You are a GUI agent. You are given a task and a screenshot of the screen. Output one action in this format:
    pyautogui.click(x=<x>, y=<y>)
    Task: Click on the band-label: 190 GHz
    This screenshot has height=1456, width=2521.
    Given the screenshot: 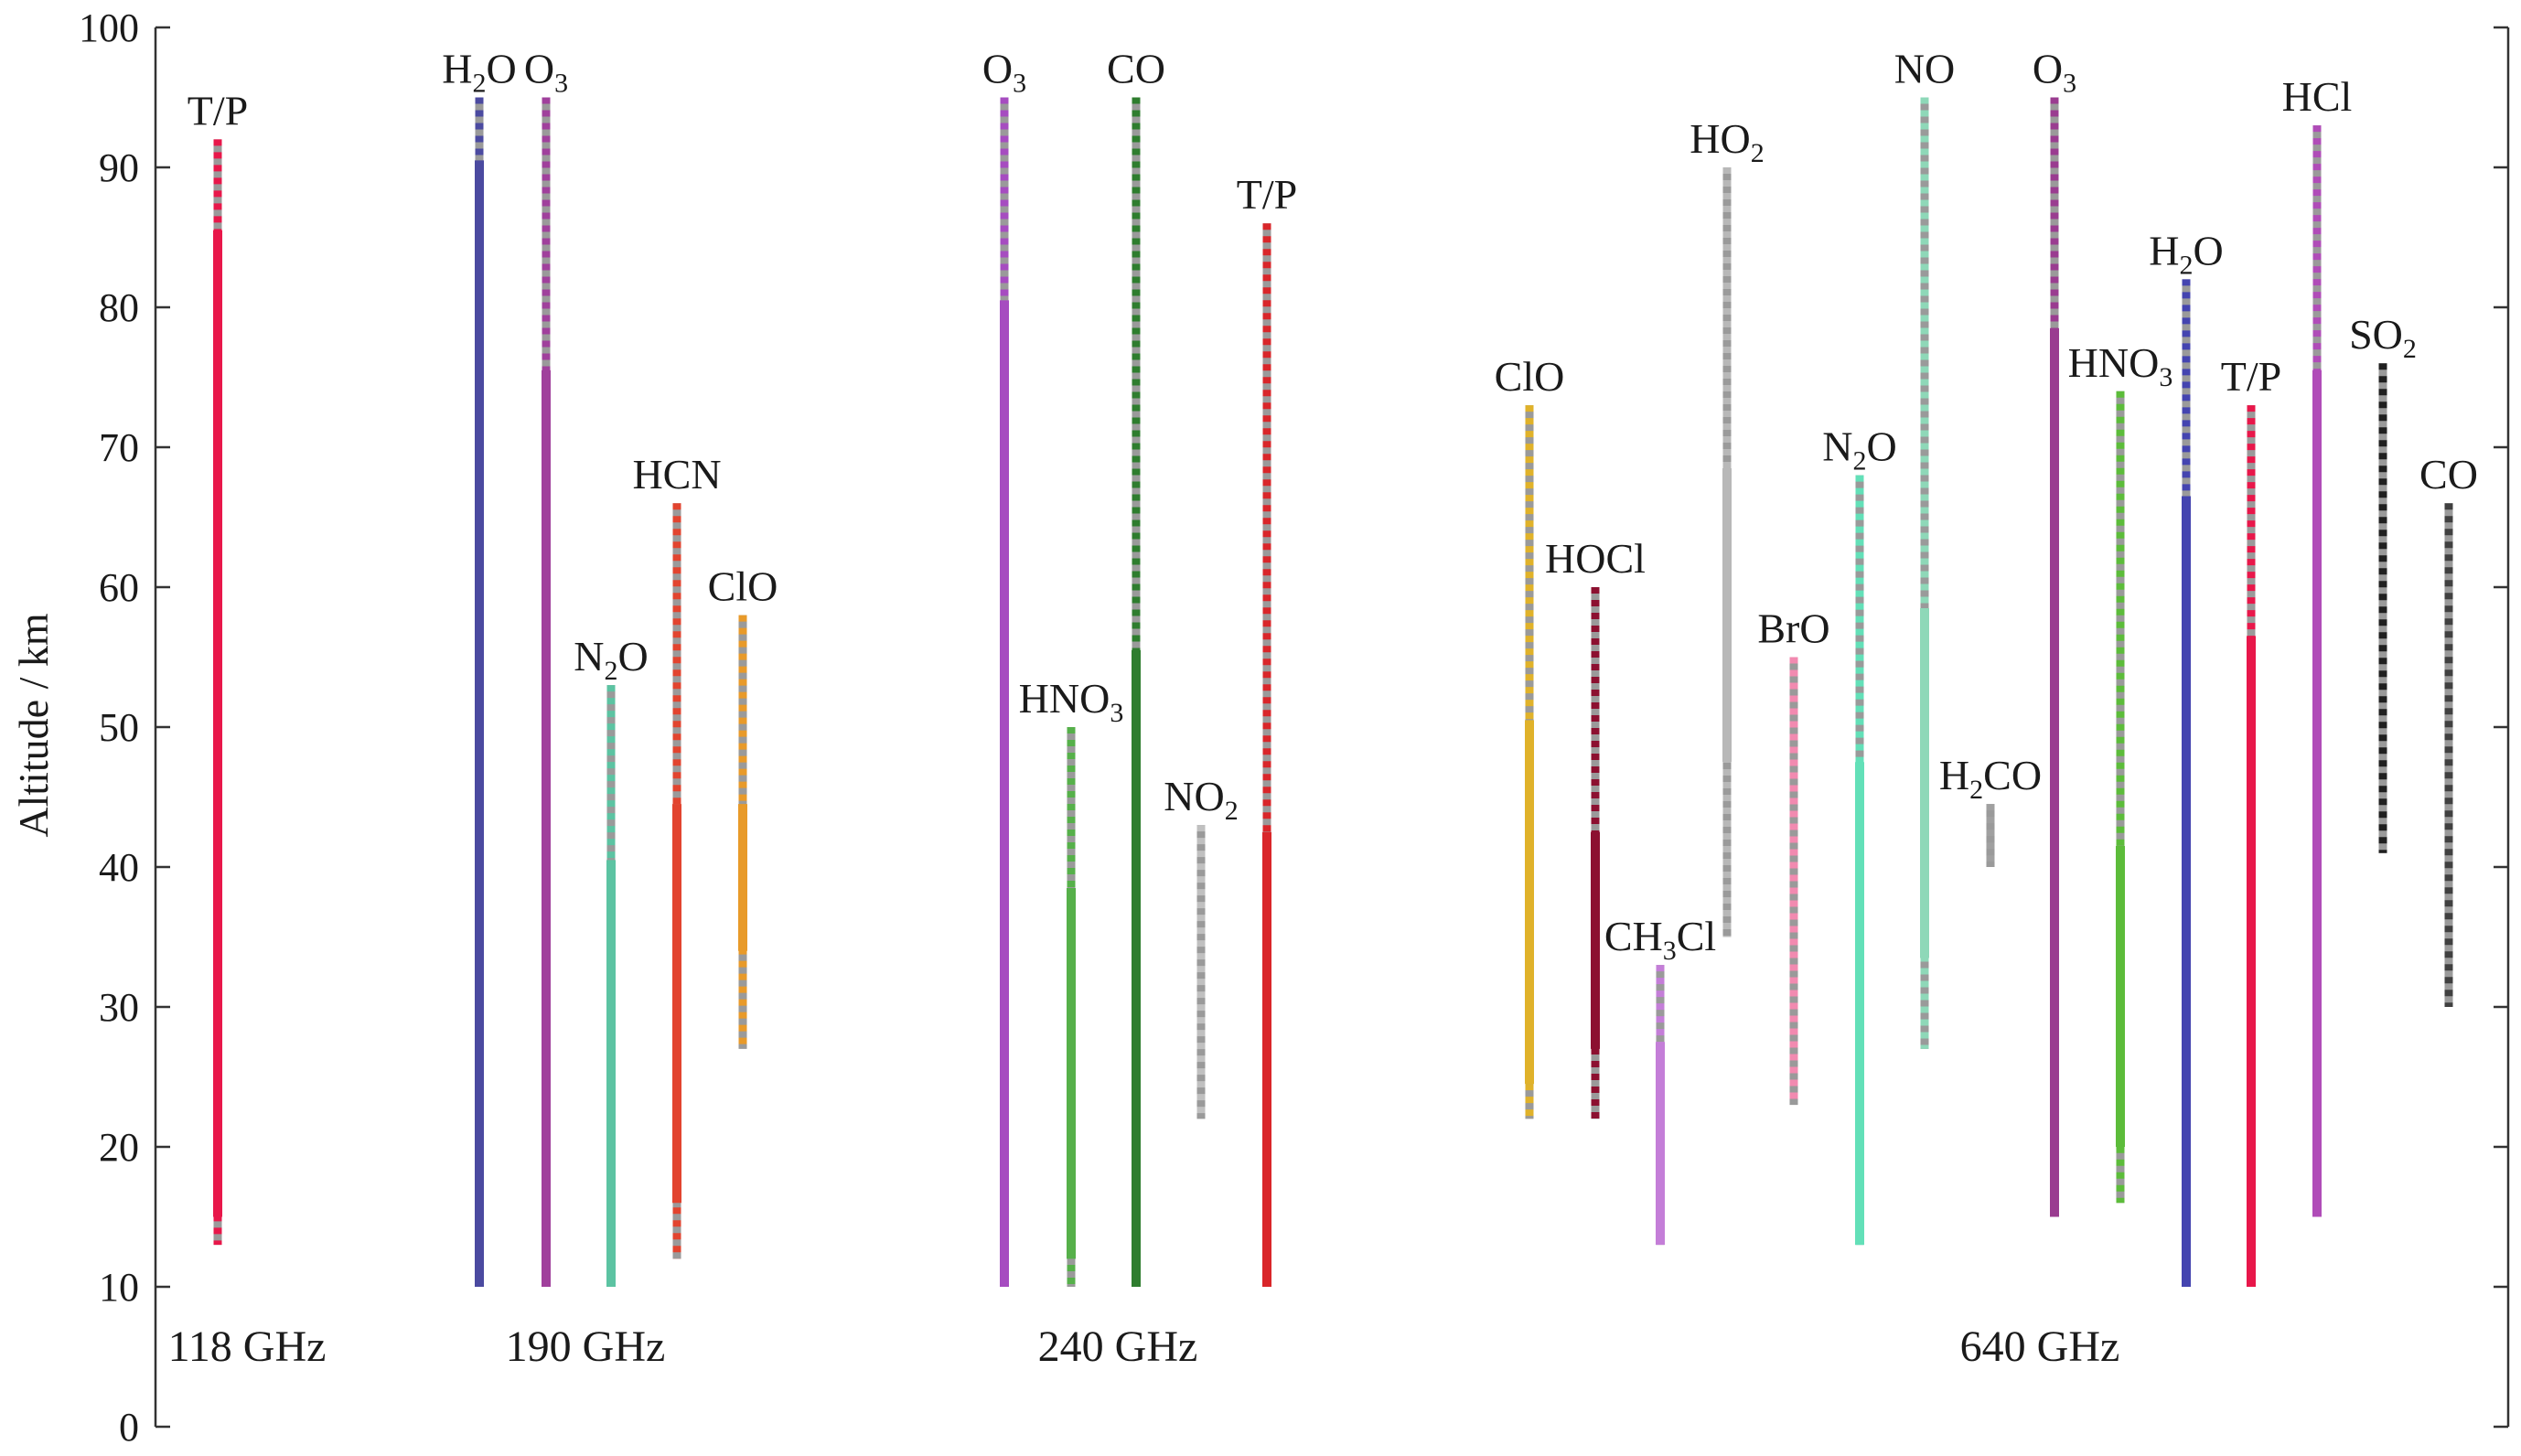 What is the action you would take?
    pyautogui.click(x=586, y=1346)
    